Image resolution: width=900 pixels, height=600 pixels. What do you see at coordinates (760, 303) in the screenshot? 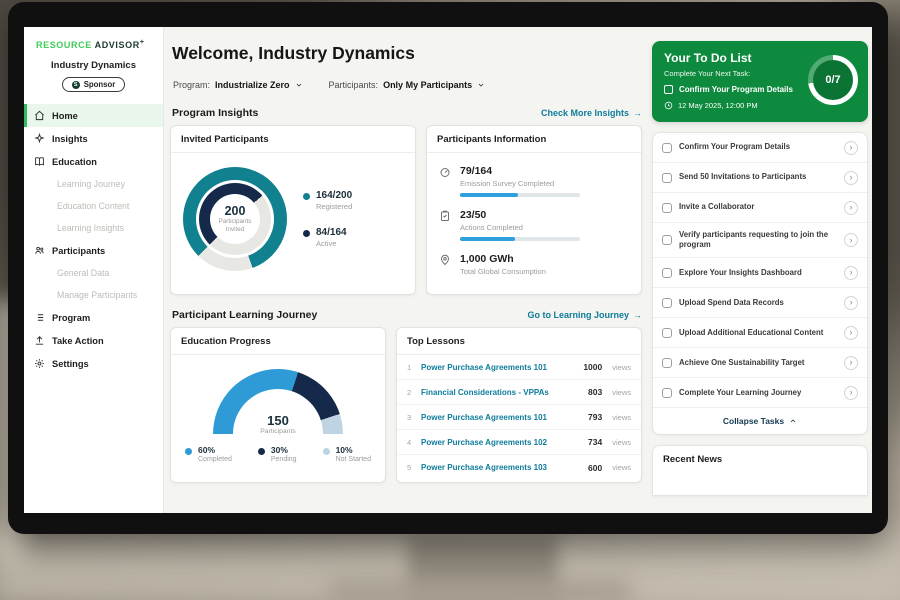
I see `task-row: Upload Spend Data Records ›` at bounding box center [760, 303].